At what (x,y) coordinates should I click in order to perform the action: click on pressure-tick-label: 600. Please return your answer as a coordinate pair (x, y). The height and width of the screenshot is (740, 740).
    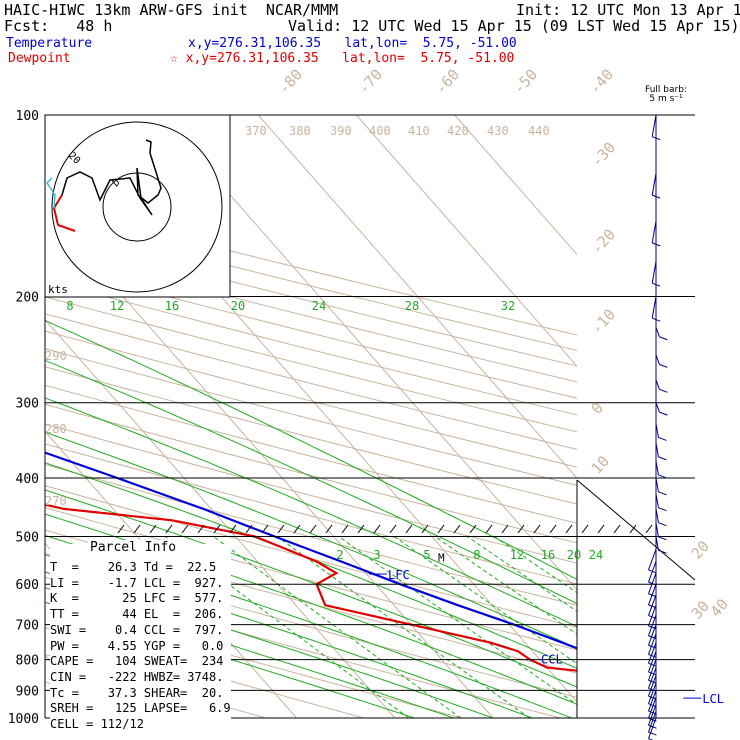
    Looking at the image, I should click on (27, 585).